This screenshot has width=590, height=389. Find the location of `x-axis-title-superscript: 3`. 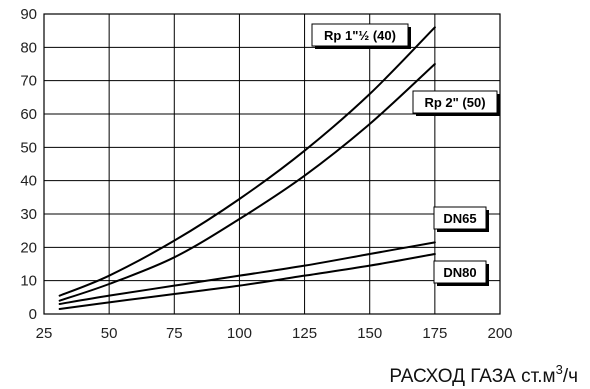

x-axis-title-superscript: 3 is located at coordinates (559, 369).